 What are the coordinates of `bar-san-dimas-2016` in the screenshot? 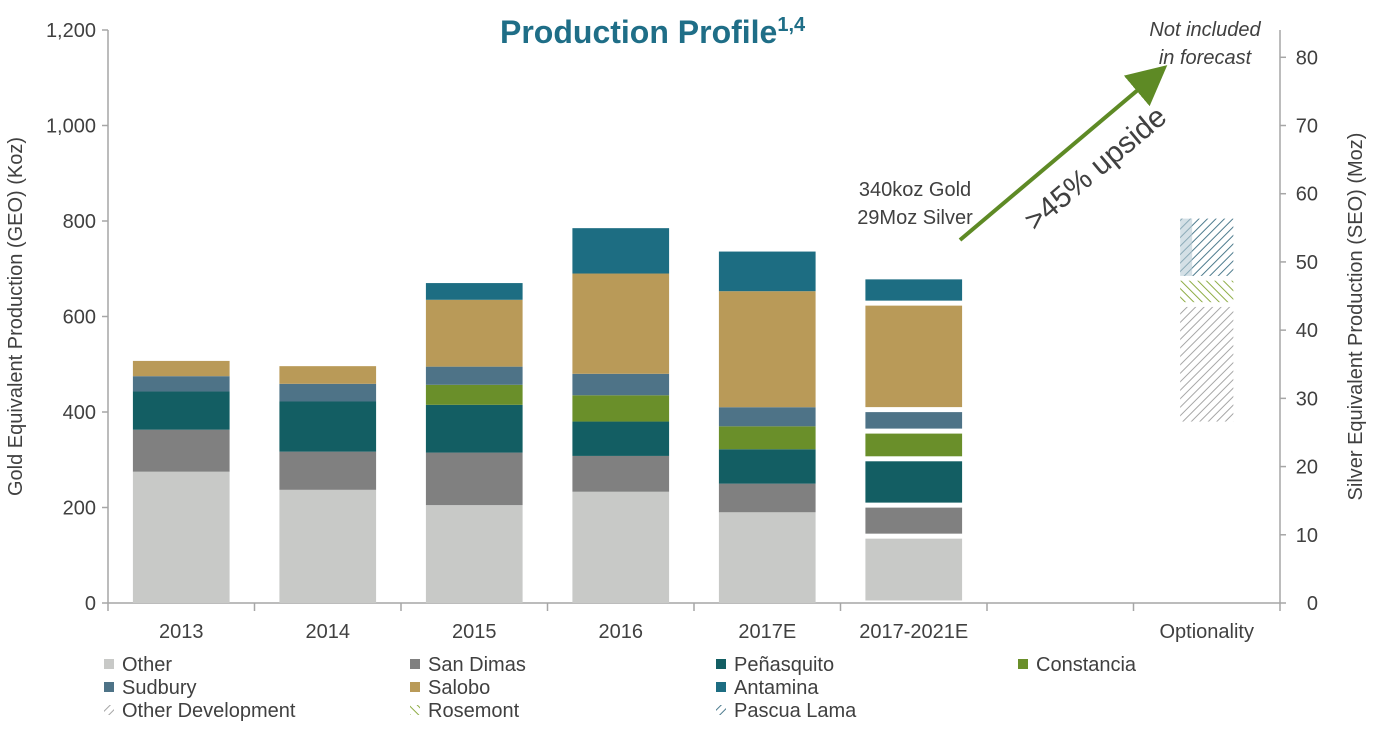 It's located at (621, 473).